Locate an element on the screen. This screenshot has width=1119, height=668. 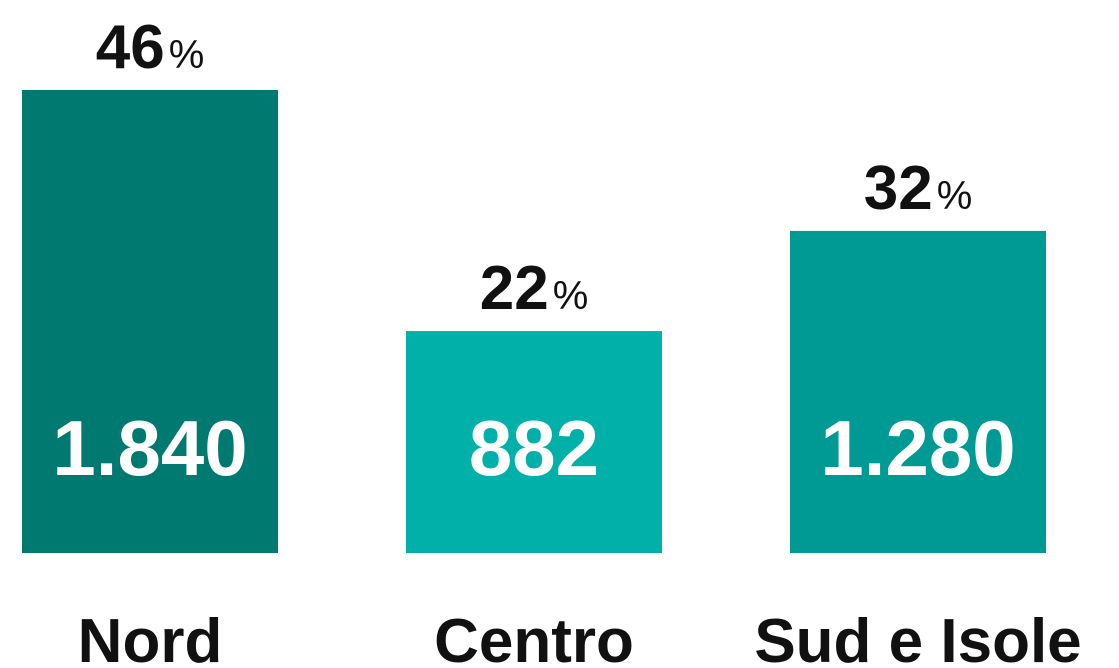
percentage-label: 32% is located at coordinates (918, 188).